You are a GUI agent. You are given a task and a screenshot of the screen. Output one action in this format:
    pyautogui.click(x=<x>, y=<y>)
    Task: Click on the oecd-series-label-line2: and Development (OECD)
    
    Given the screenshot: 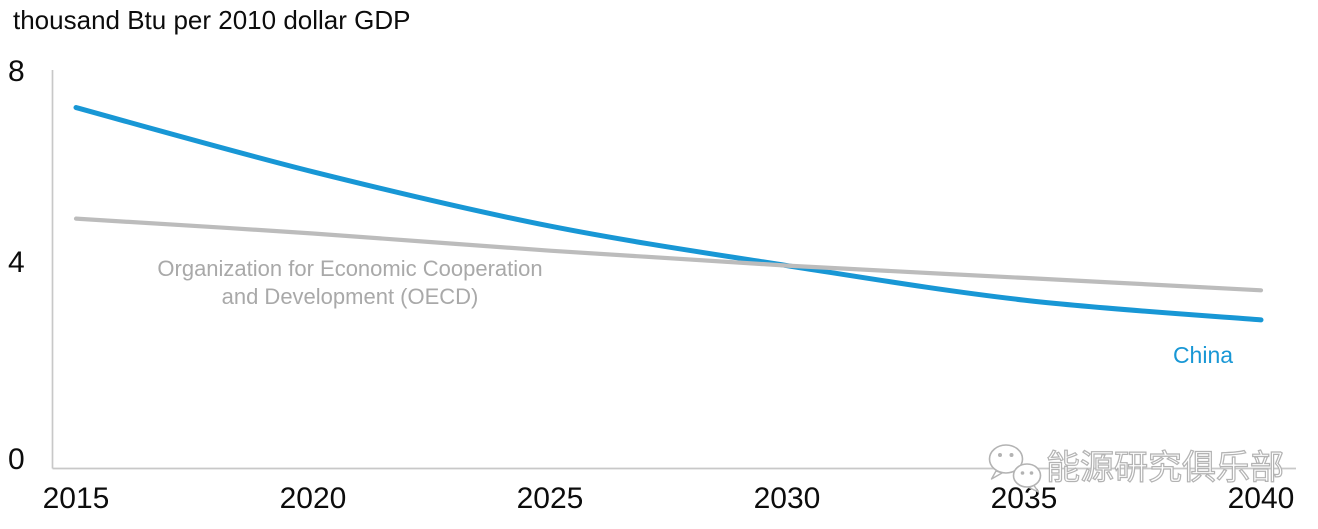 What is the action you would take?
    pyautogui.click(x=350, y=296)
    